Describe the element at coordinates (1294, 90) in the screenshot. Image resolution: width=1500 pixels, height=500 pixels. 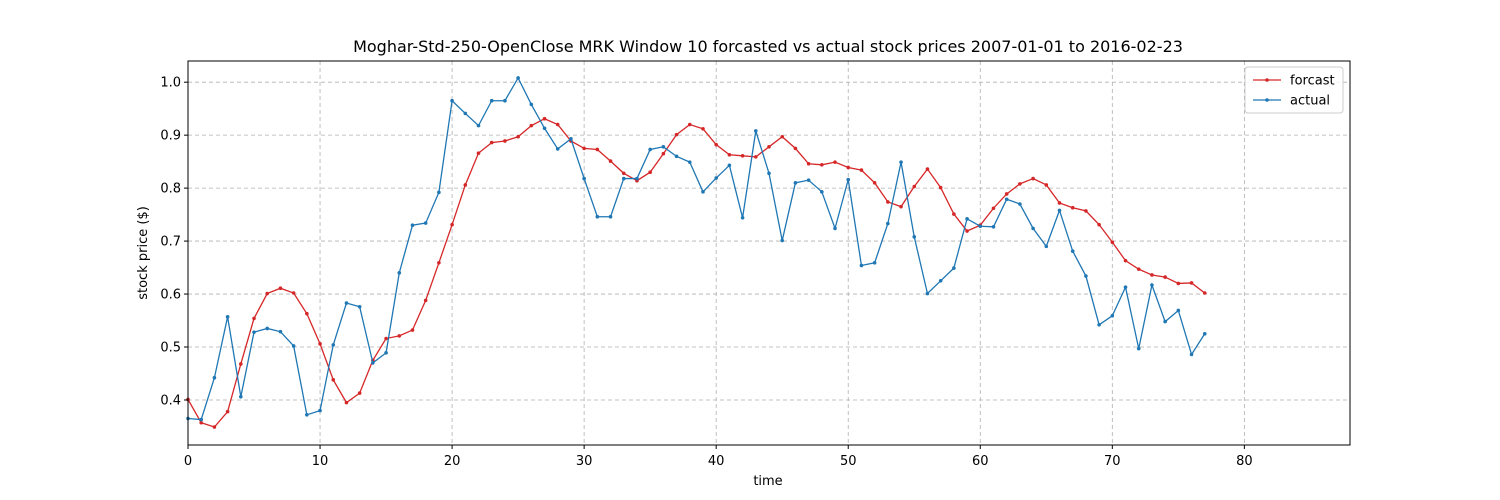
I see `legend-frame` at that location.